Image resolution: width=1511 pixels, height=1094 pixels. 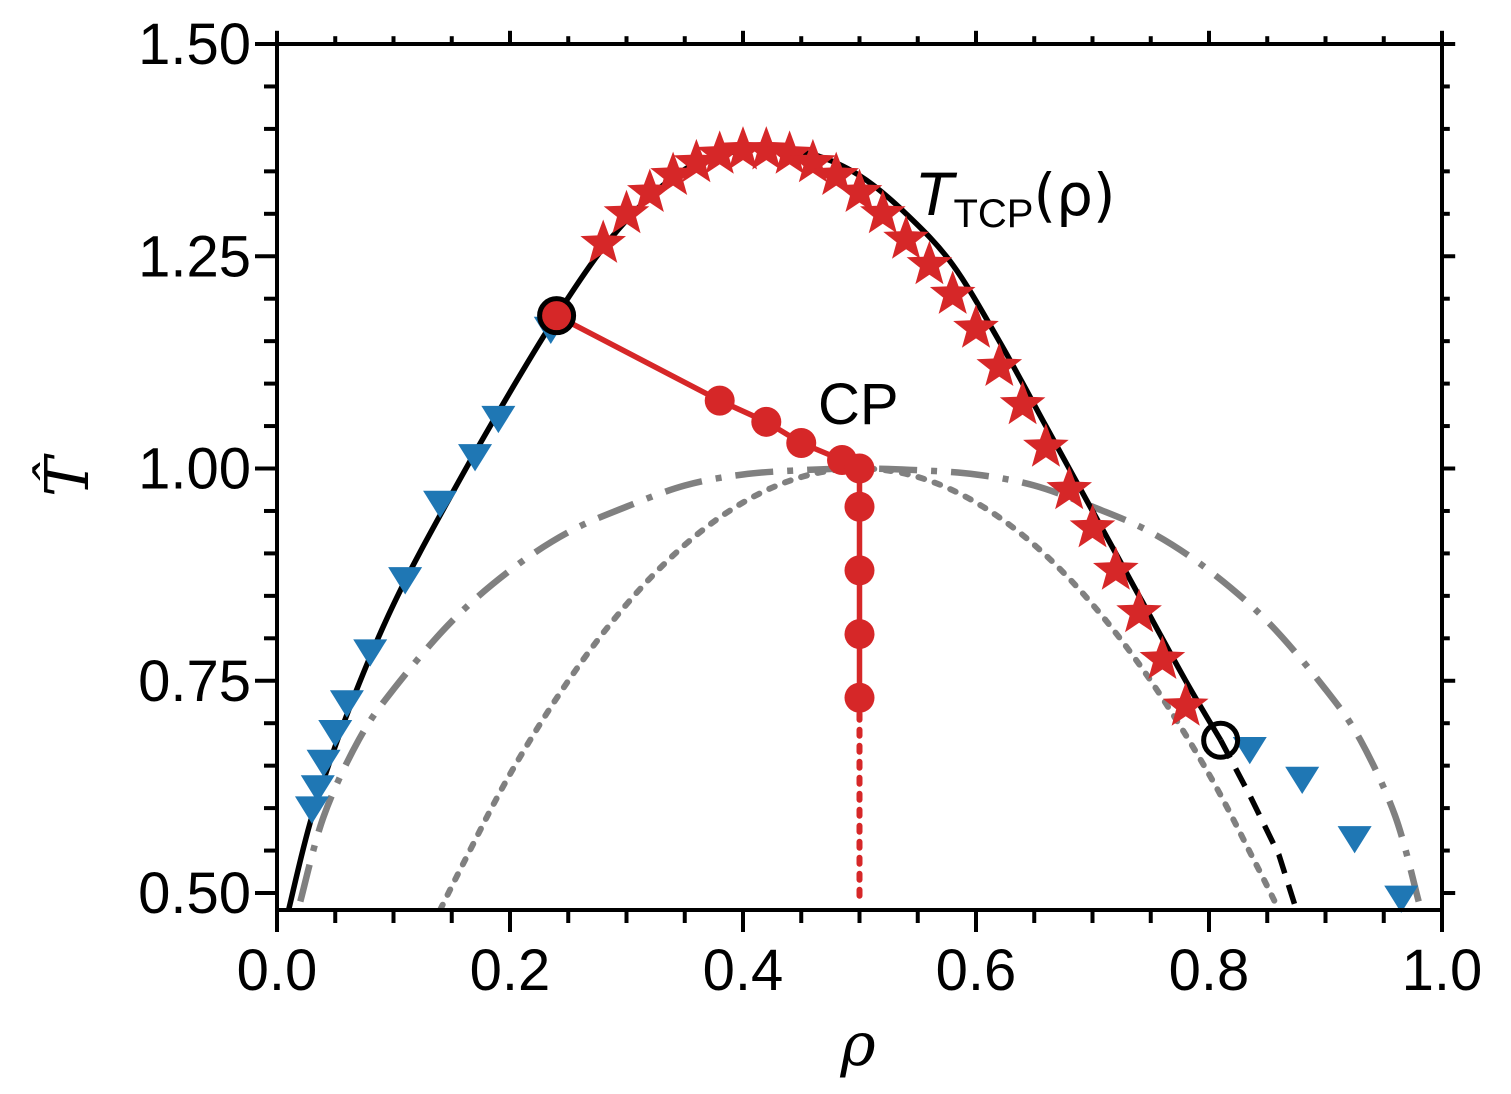 I want to click on y-tick-label: 1.50, so click(x=194, y=44).